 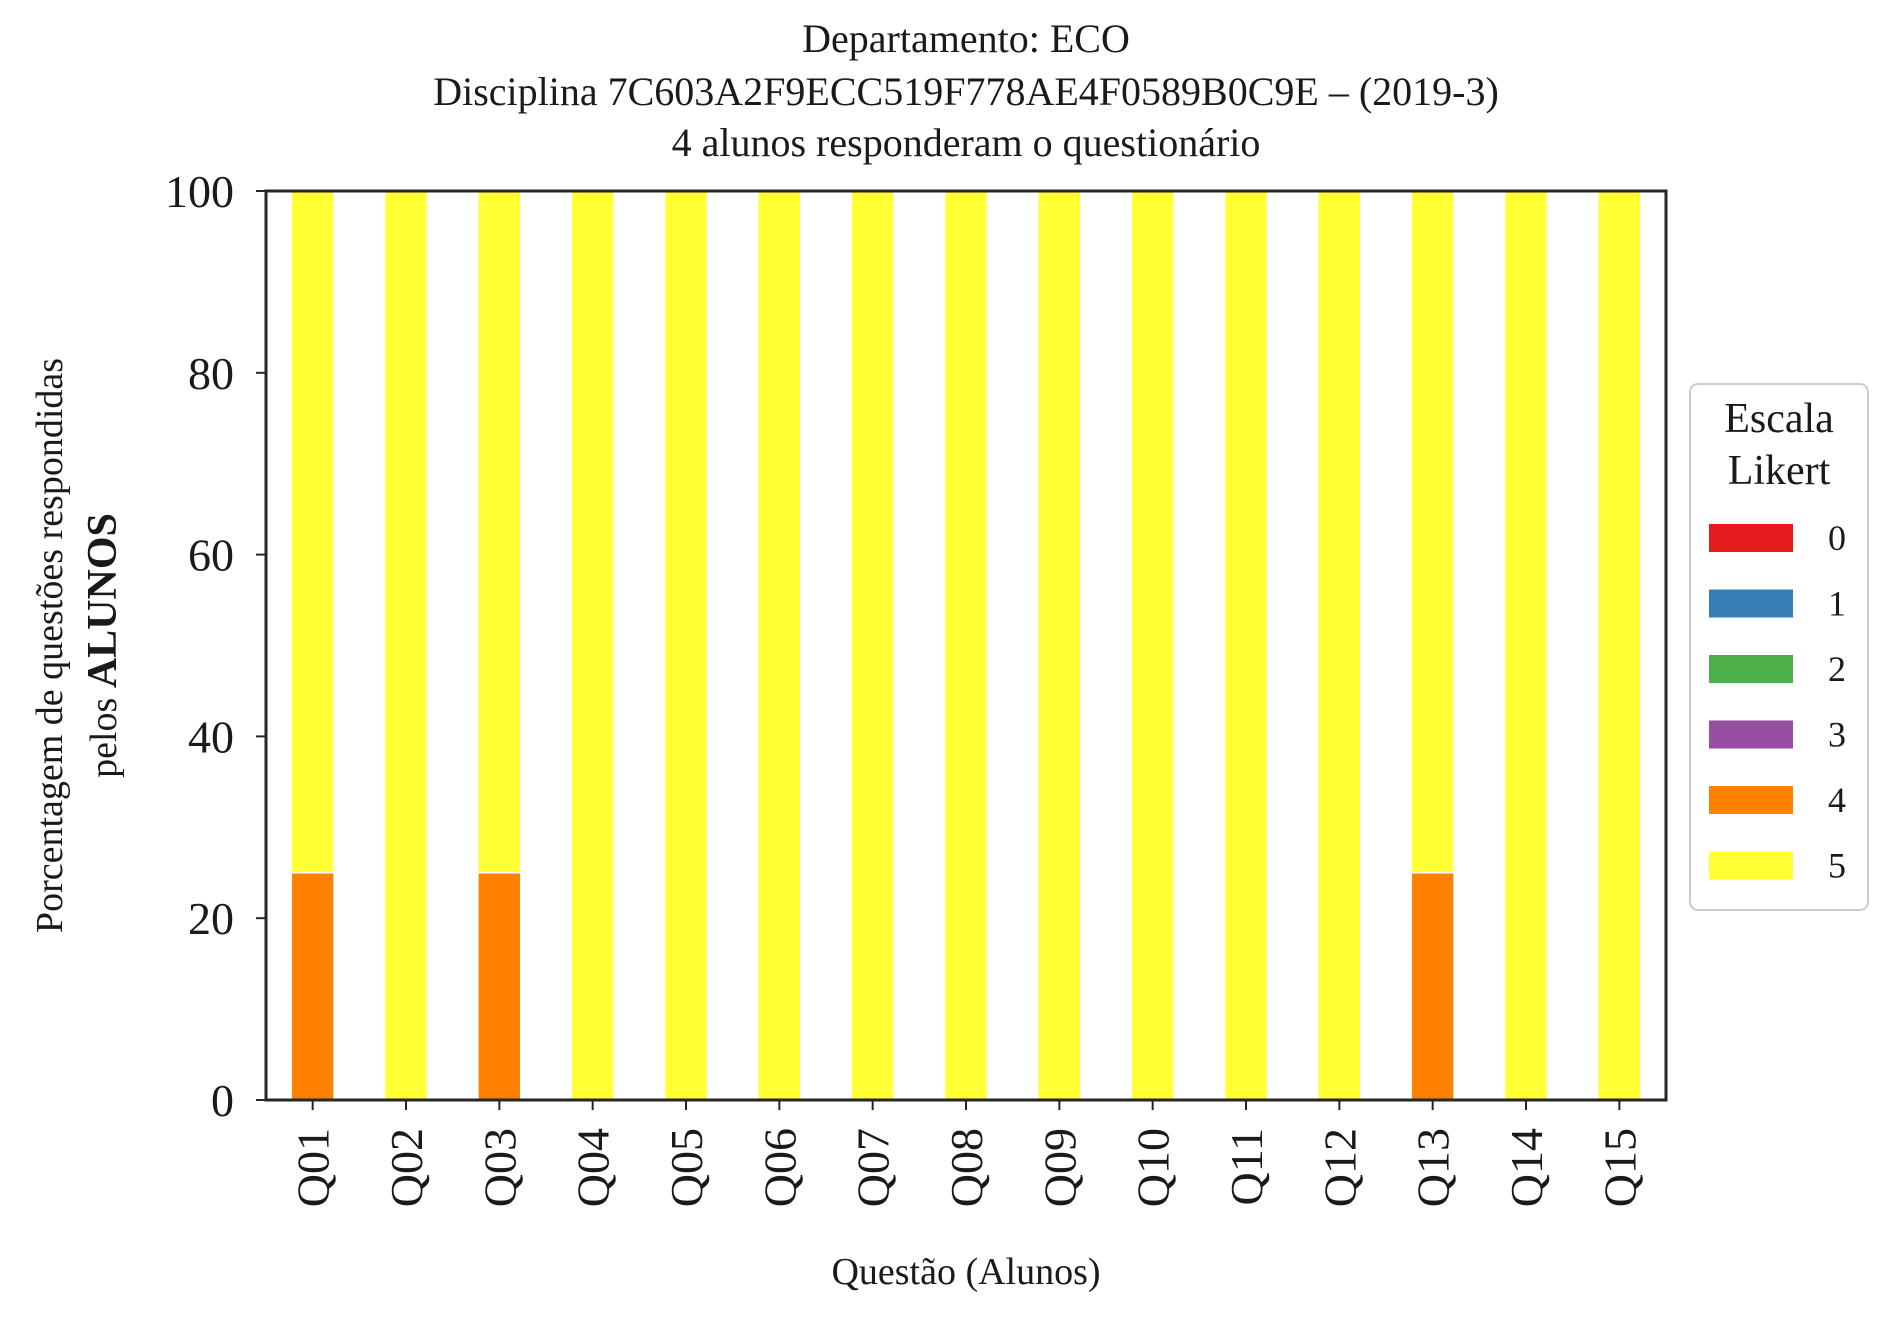 I want to click on y-axis-label-line-2: pelos ALUNOS, so click(x=103, y=645).